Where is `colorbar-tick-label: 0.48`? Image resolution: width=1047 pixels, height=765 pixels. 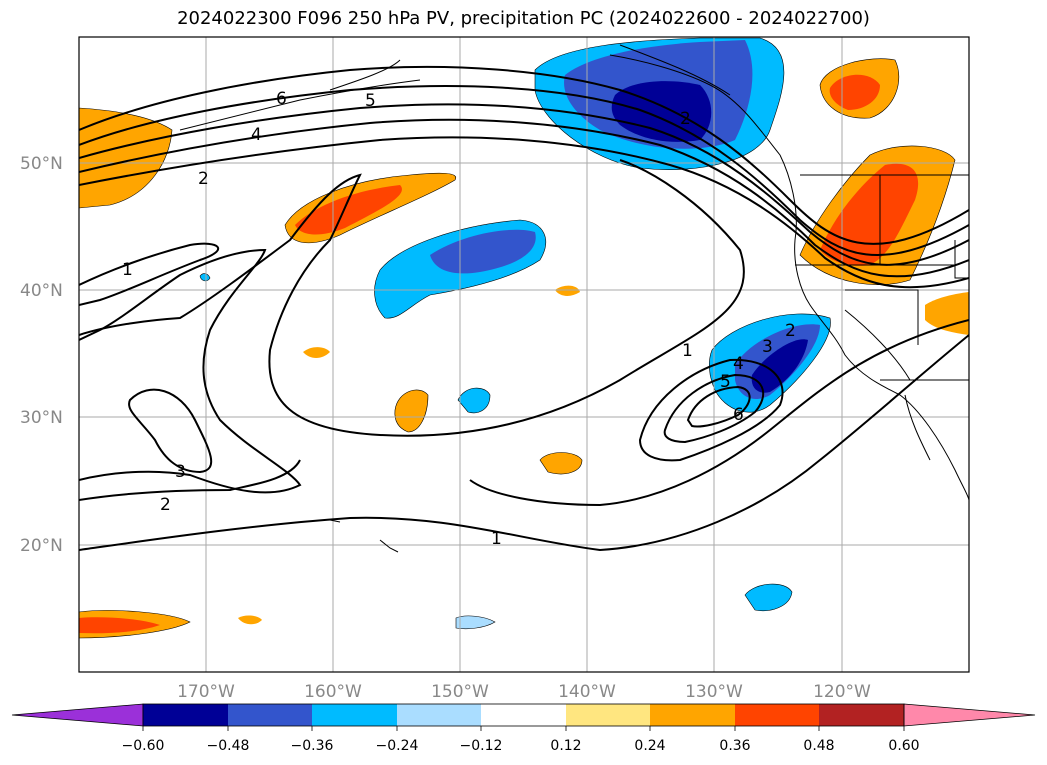
colorbar-tick-label: 0.48 is located at coordinates (818, 746).